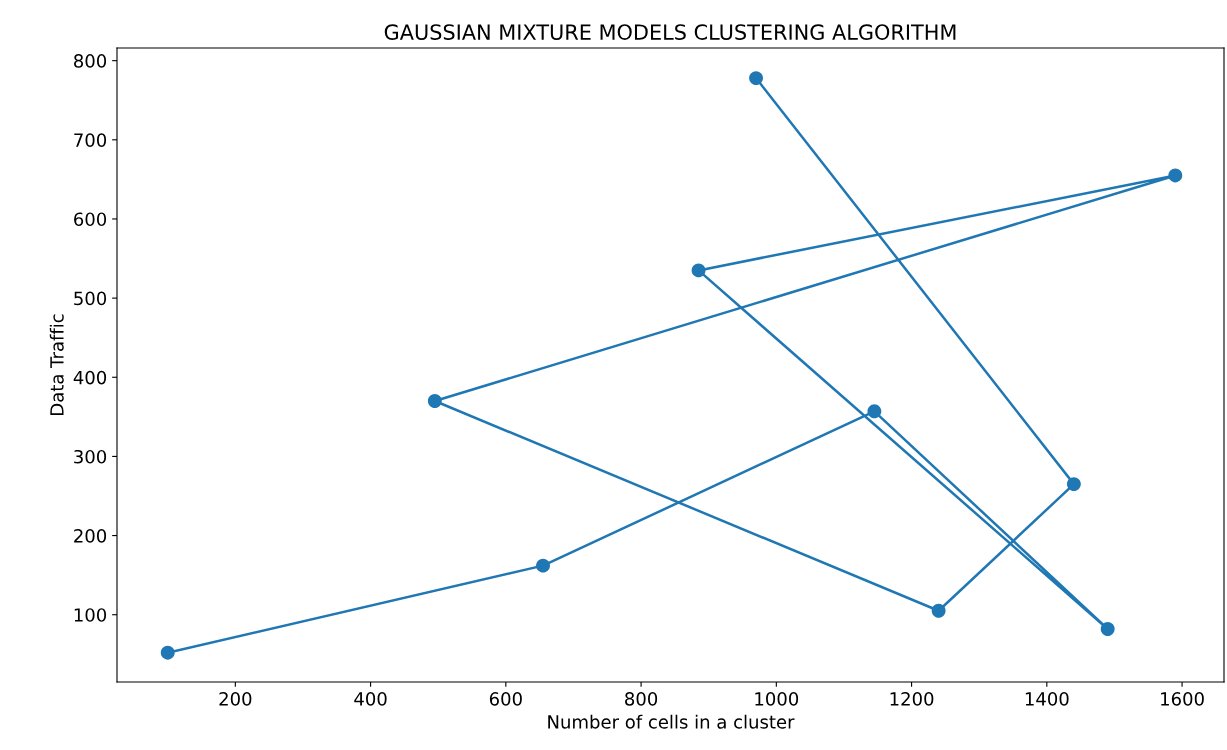 The height and width of the screenshot is (750, 1227). What do you see at coordinates (670, 32) in the screenshot?
I see `chart-title: GAUSSIAN MIXTURE MODELS CLUSTERING ALGORITHM` at bounding box center [670, 32].